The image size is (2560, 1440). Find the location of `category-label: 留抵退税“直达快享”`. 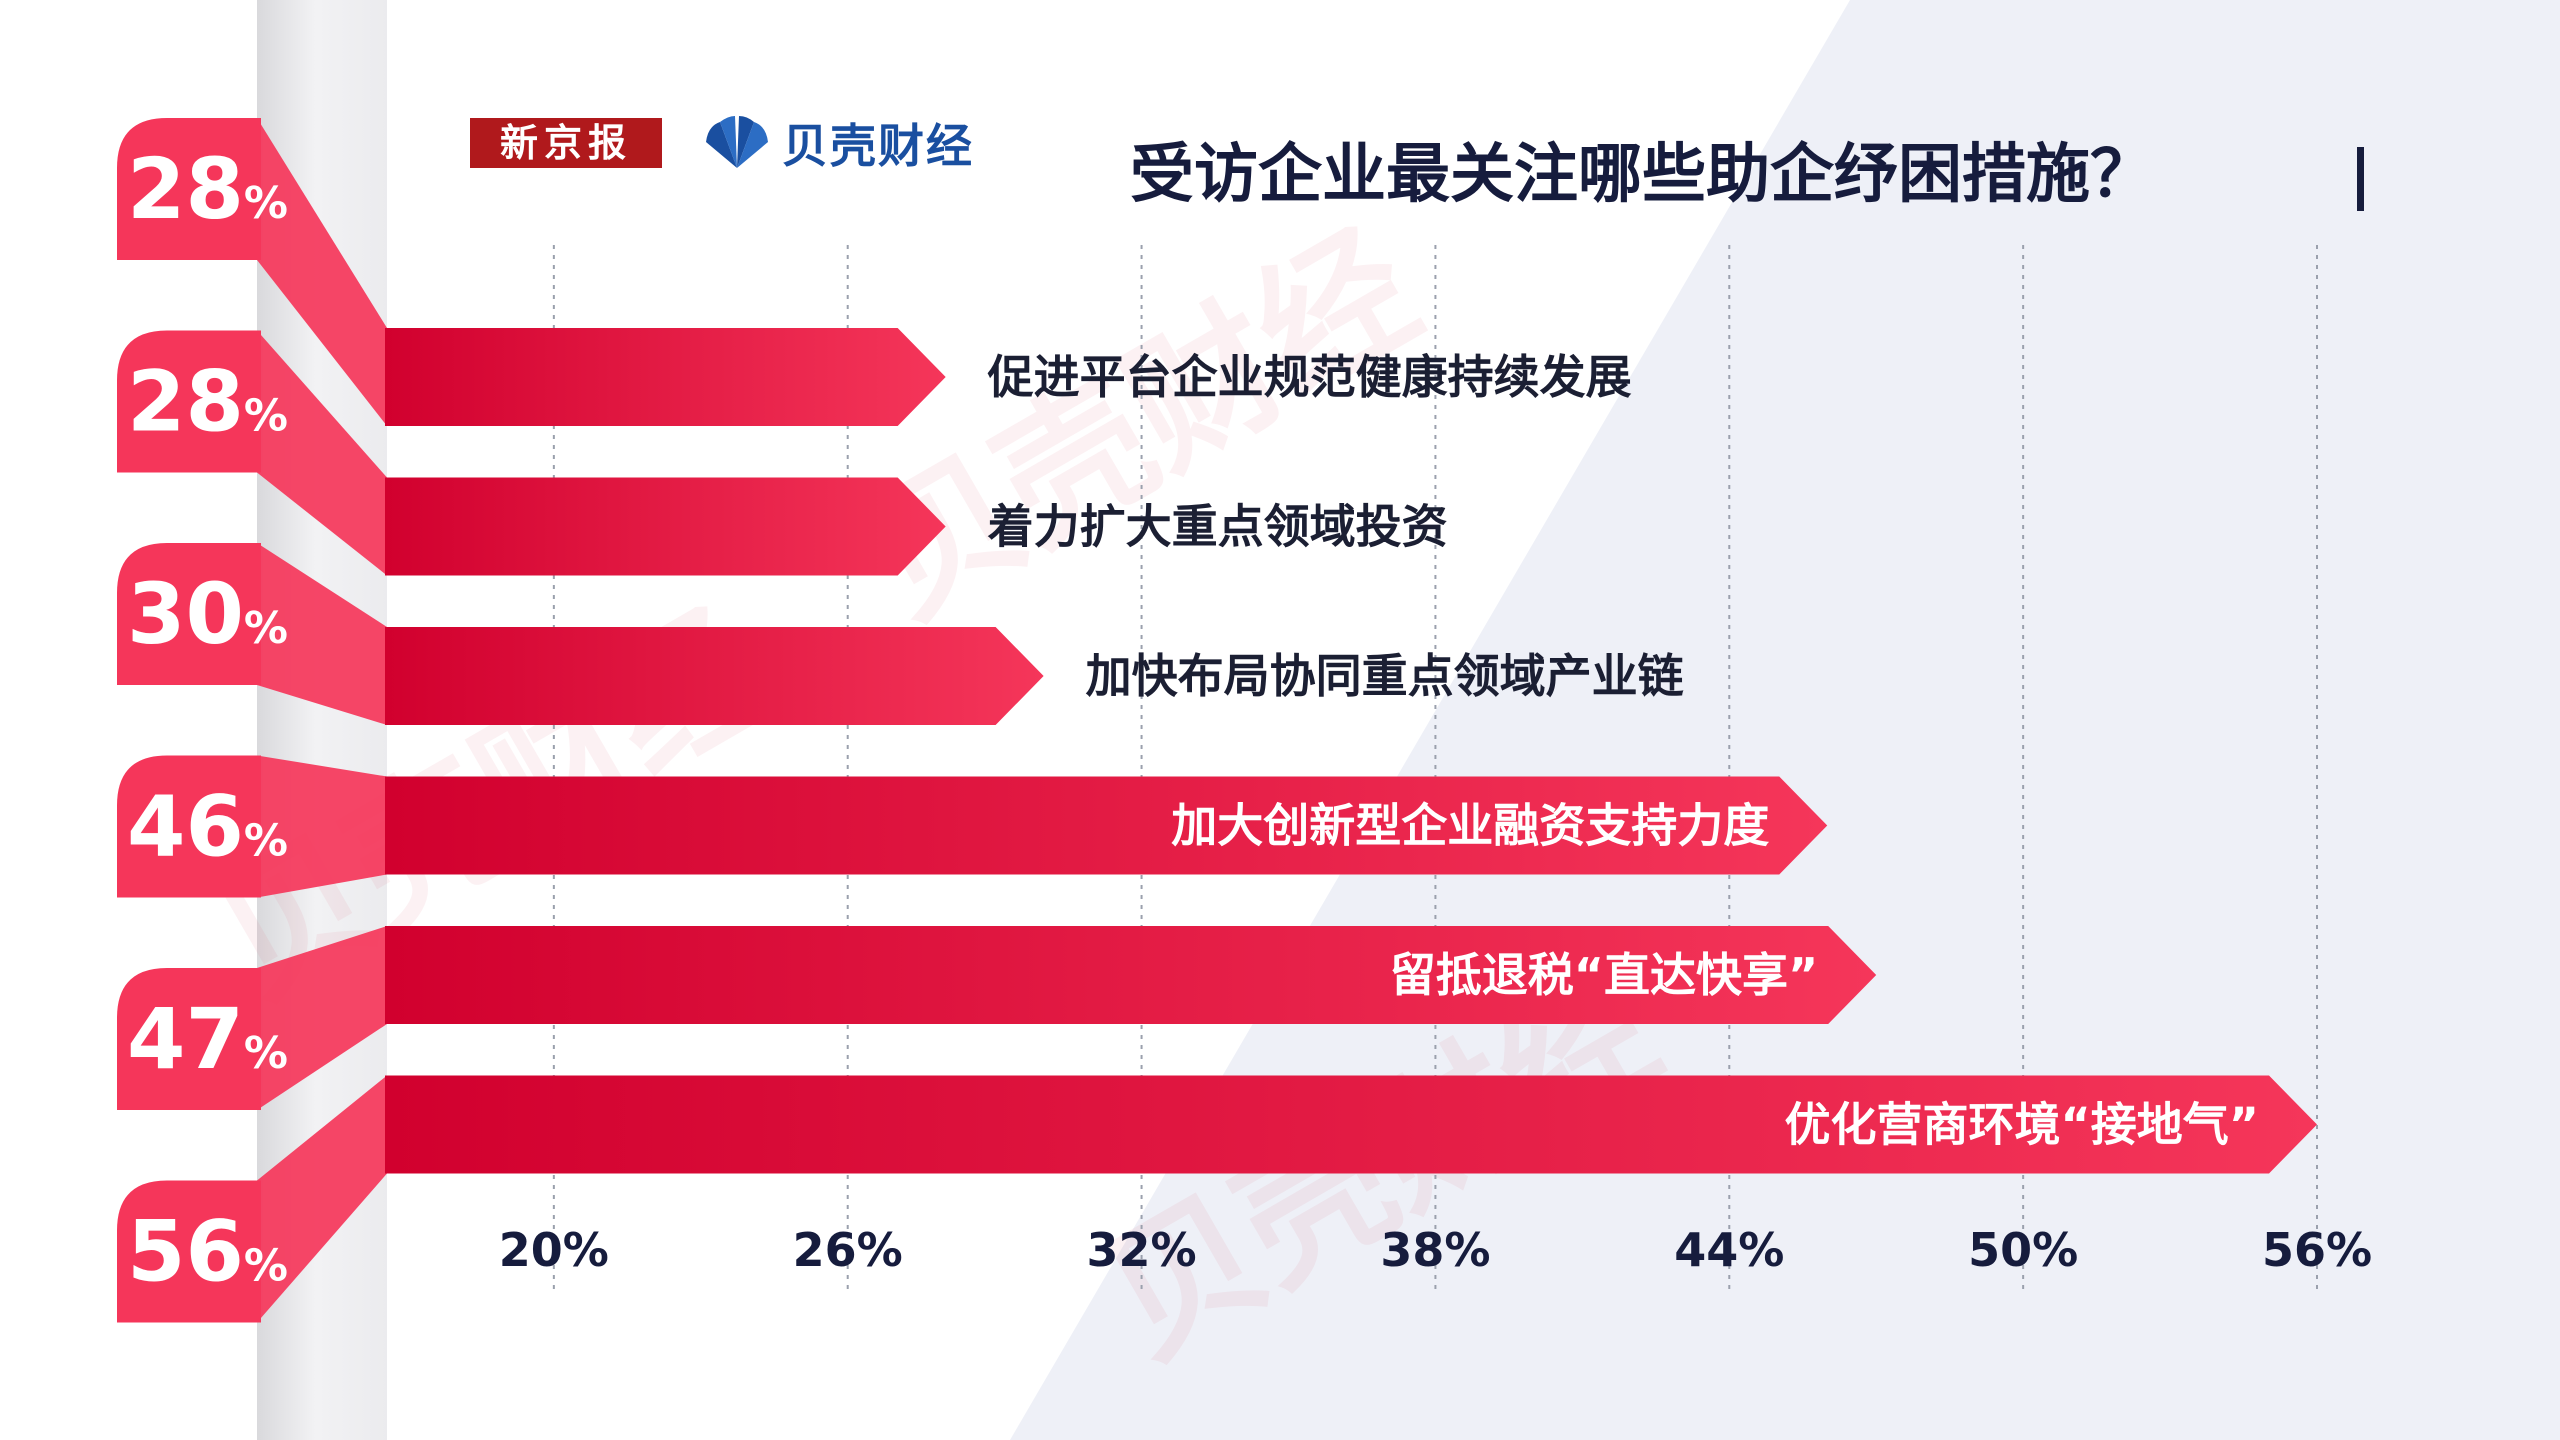

category-label: 留抵退税“直达快享” is located at coordinates (1604, 975).